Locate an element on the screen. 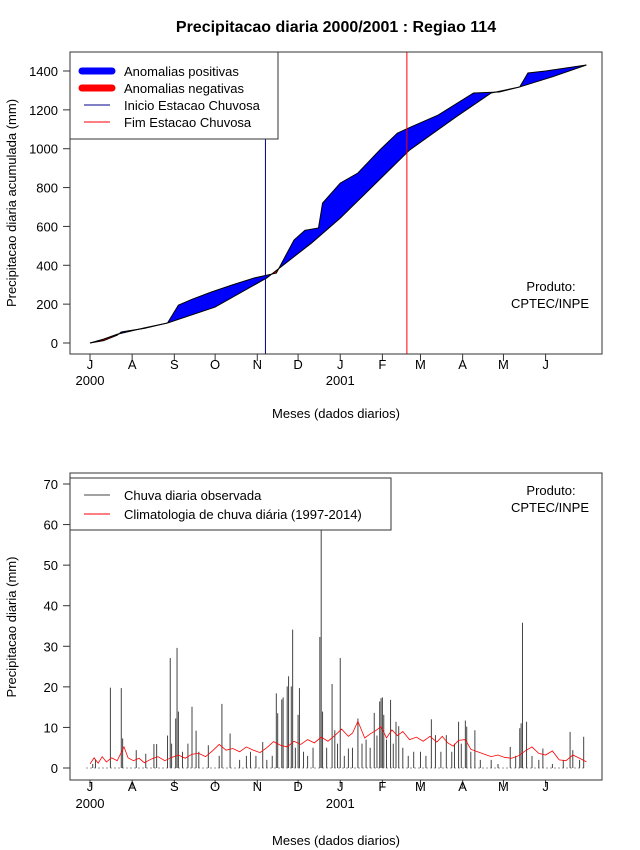 The height and width of the screenshot is (850, 640). y-axis: 0 10 20 30 40 50 60 70 is located at coordinates (57, 626).